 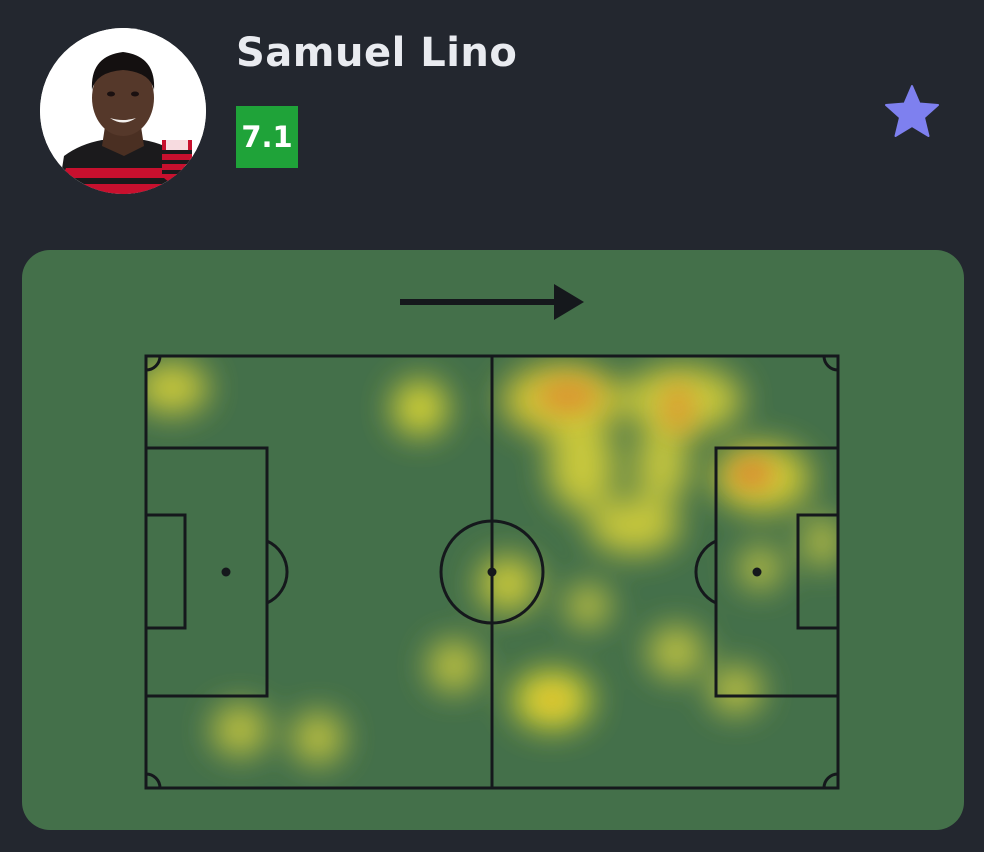 I want to click on player-avatar, so click(x=123, y=111).